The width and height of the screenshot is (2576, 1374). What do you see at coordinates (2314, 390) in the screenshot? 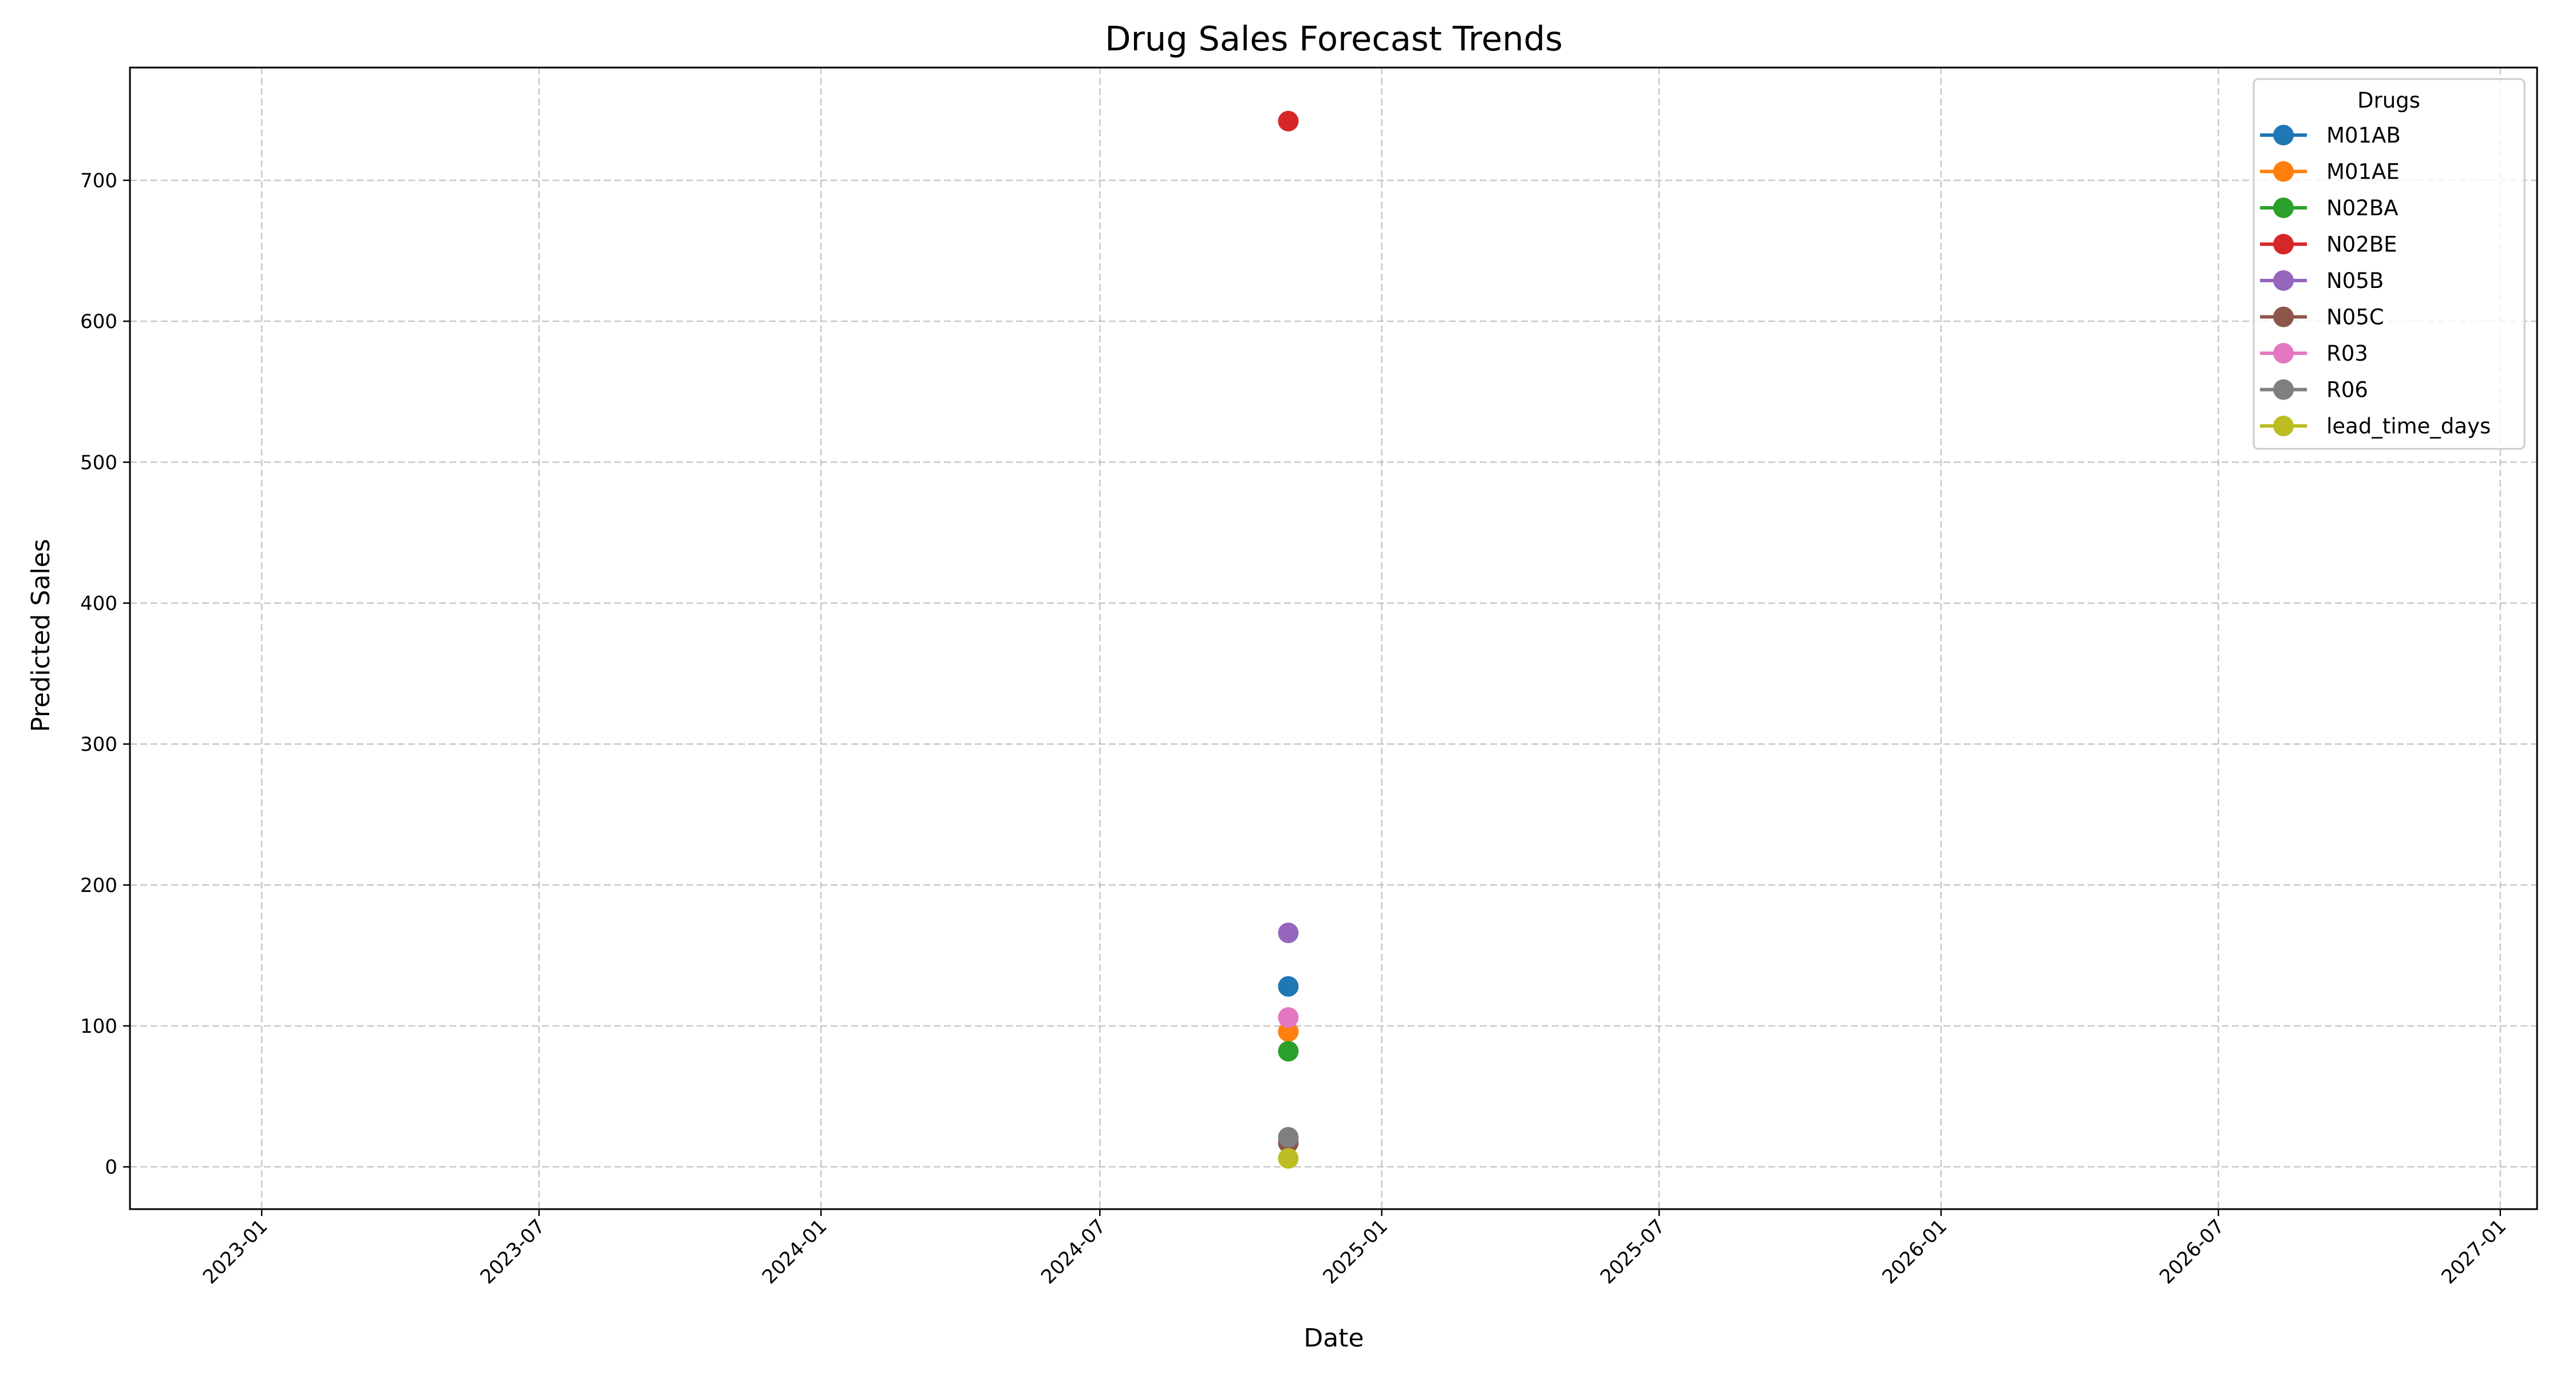
I see `legend-item: R06` at bounding box center [2314, 390].